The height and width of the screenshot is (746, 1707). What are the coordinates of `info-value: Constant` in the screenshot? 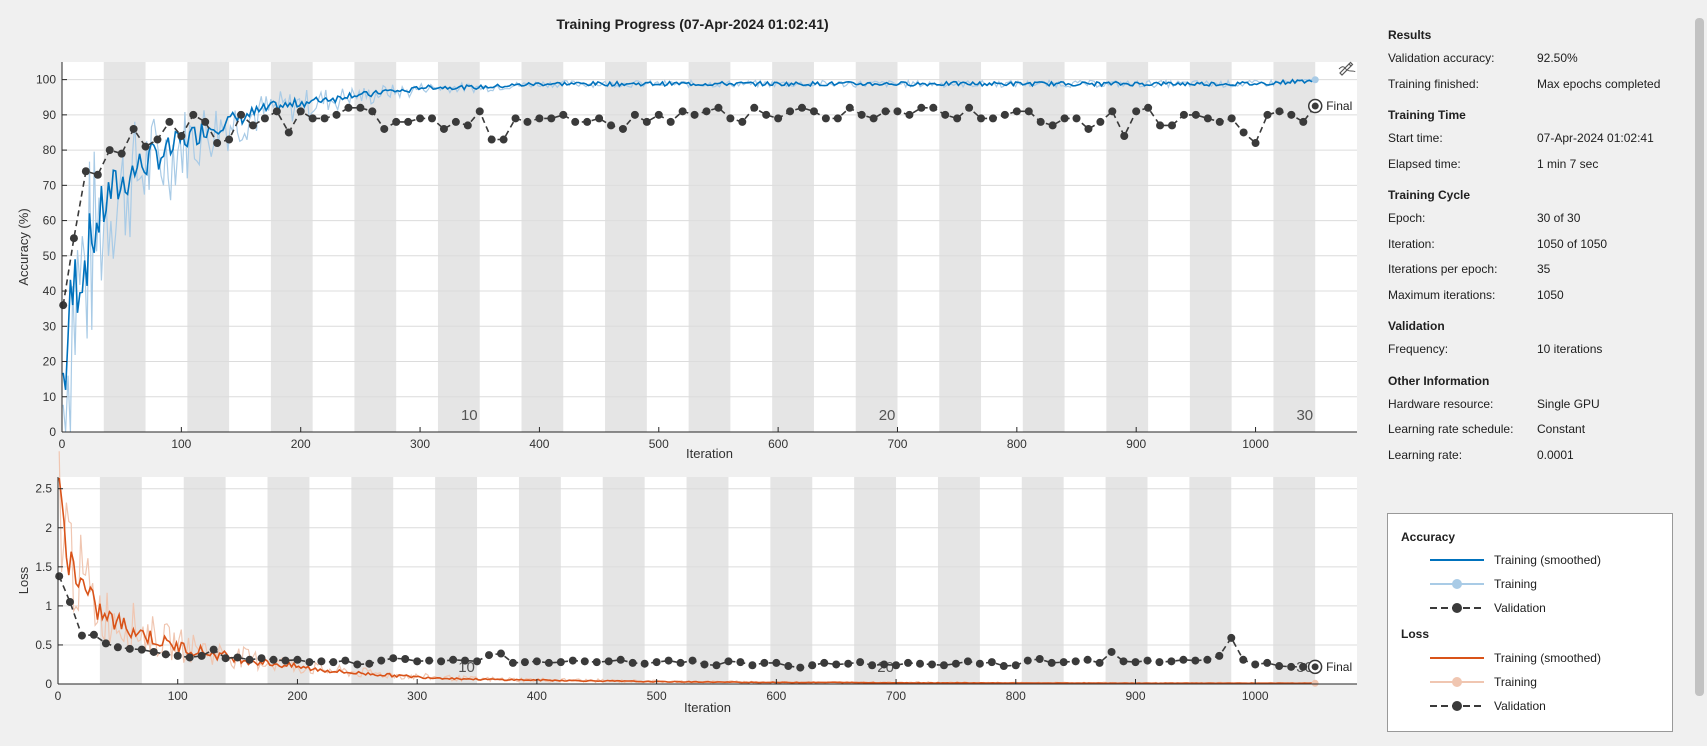 It's located at (1561, 429).